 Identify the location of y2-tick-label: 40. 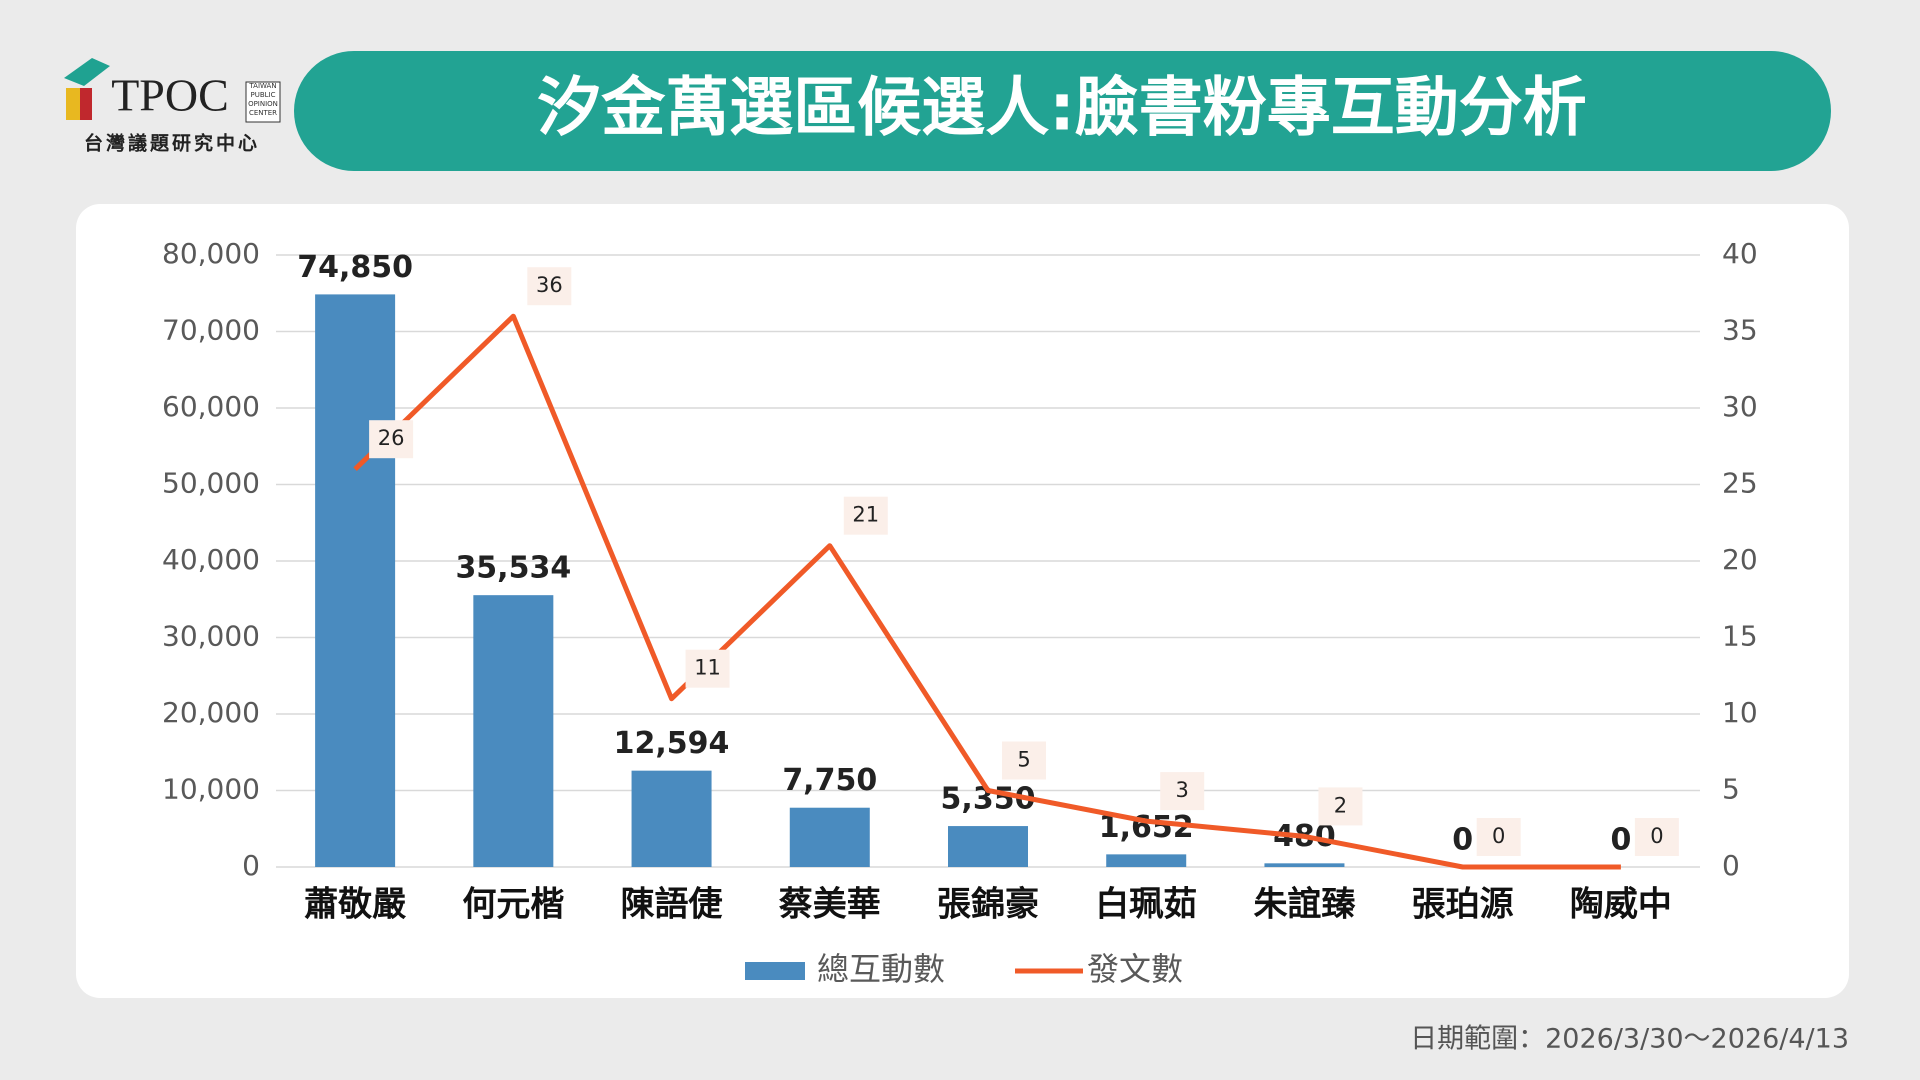
(1740, 253).